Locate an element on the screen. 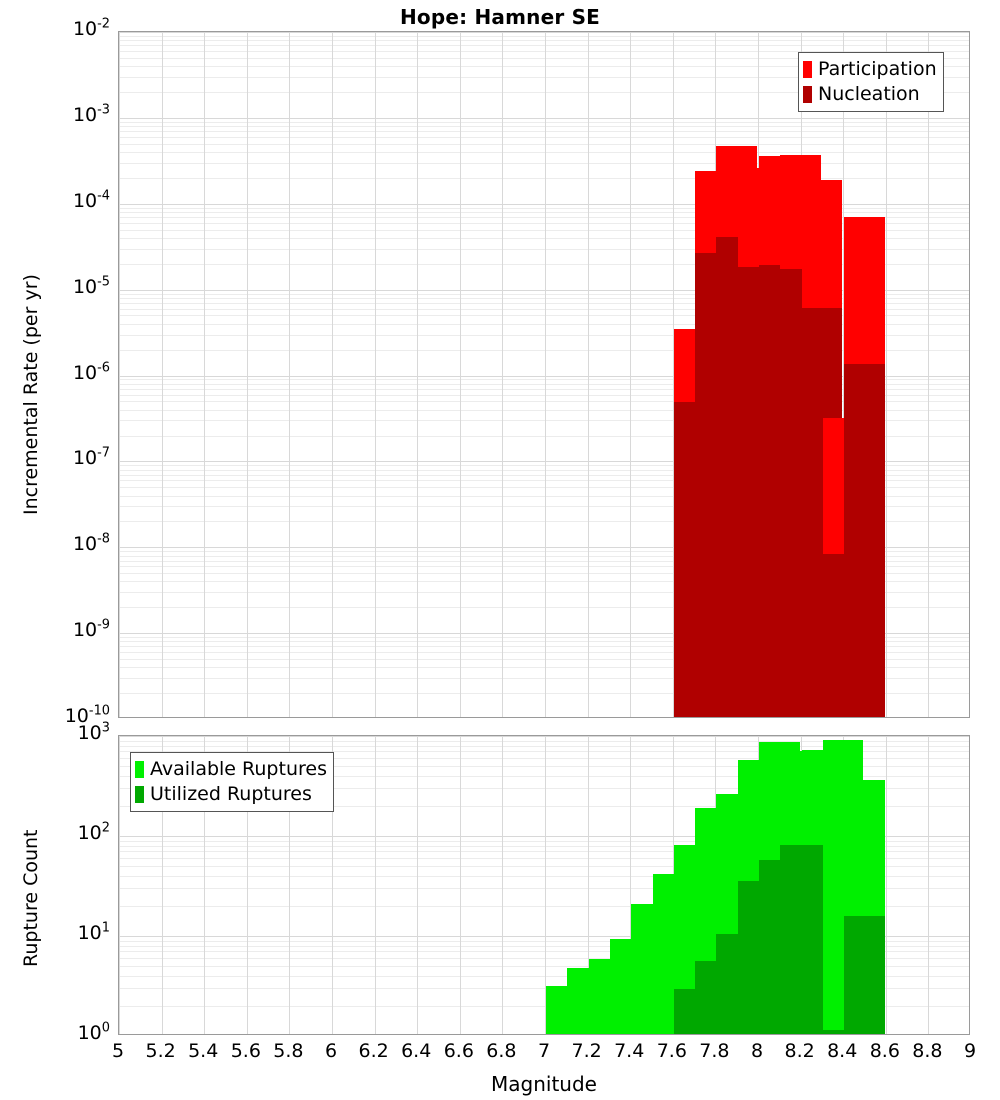 Image resolution: width=1000 pixels, height=1100 pixels. legend-incremental-rate-item: Participation is located at coordinates (870, 69).